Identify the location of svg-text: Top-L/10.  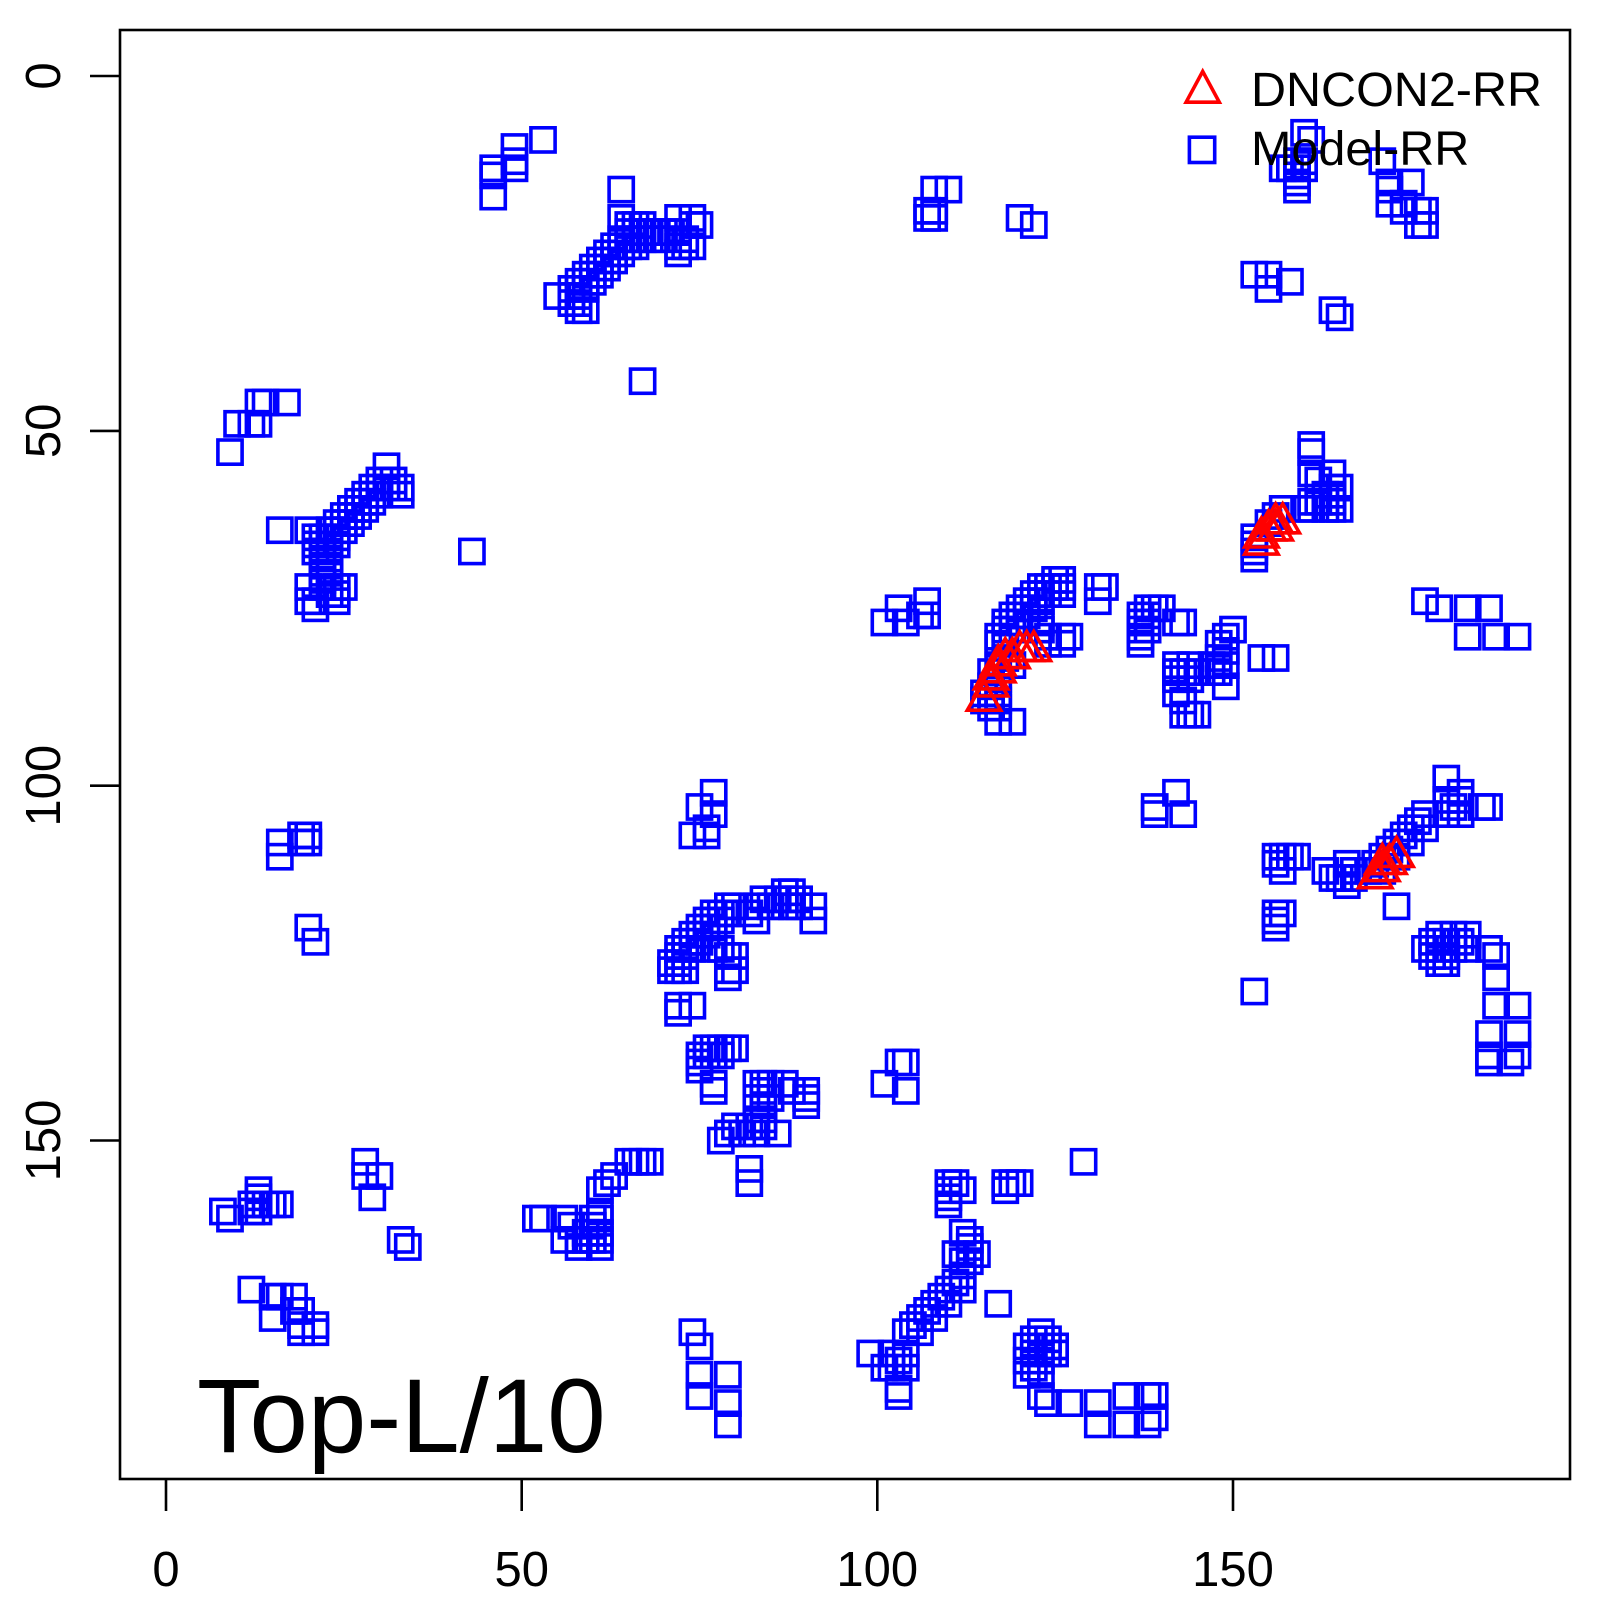
(401, 1416).